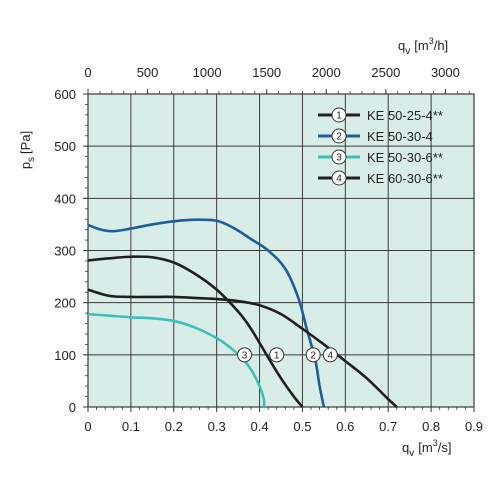 Image resolution: width=500 pixels, height=500 pixels. I want to click on legend-marker-label: 2, so click(339, 137).